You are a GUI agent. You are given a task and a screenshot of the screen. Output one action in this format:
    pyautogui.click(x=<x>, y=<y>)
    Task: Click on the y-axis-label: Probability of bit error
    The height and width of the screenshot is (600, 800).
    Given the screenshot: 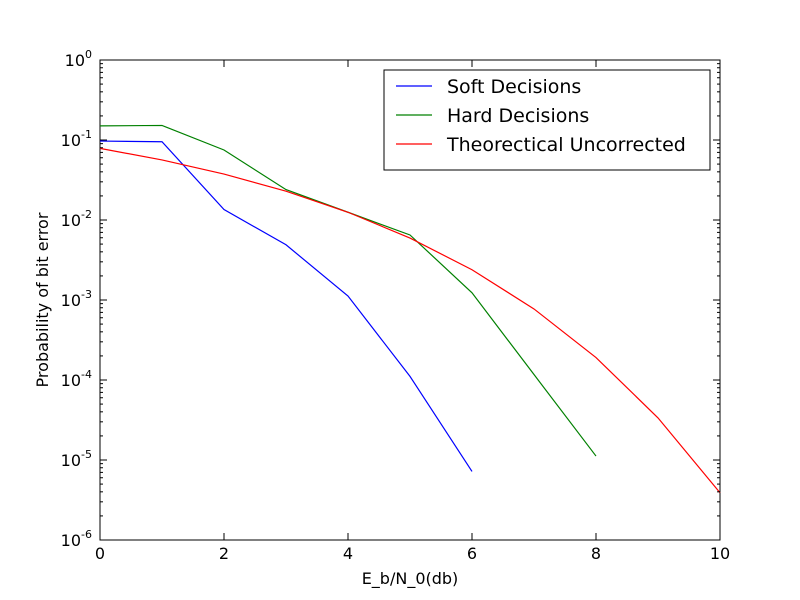 What is the action you would take?
    pyautogui.click(x=42, y=299)
    